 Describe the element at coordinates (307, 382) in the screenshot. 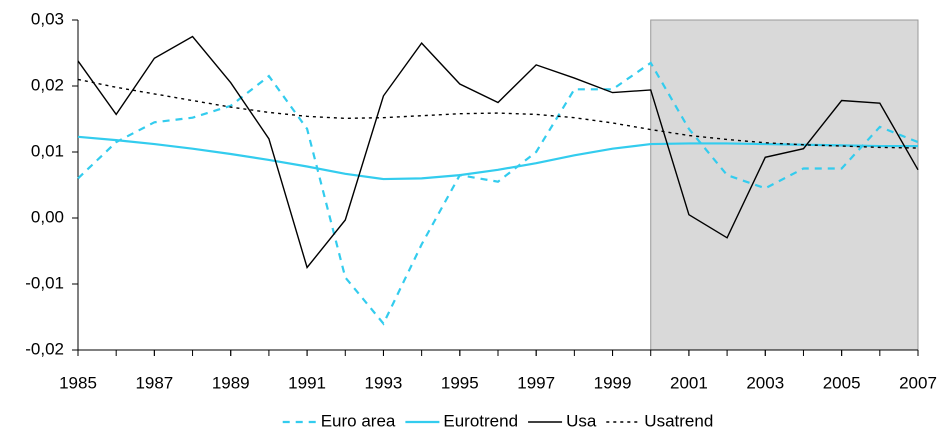

I see `x-tick-label: 1991` at that location.